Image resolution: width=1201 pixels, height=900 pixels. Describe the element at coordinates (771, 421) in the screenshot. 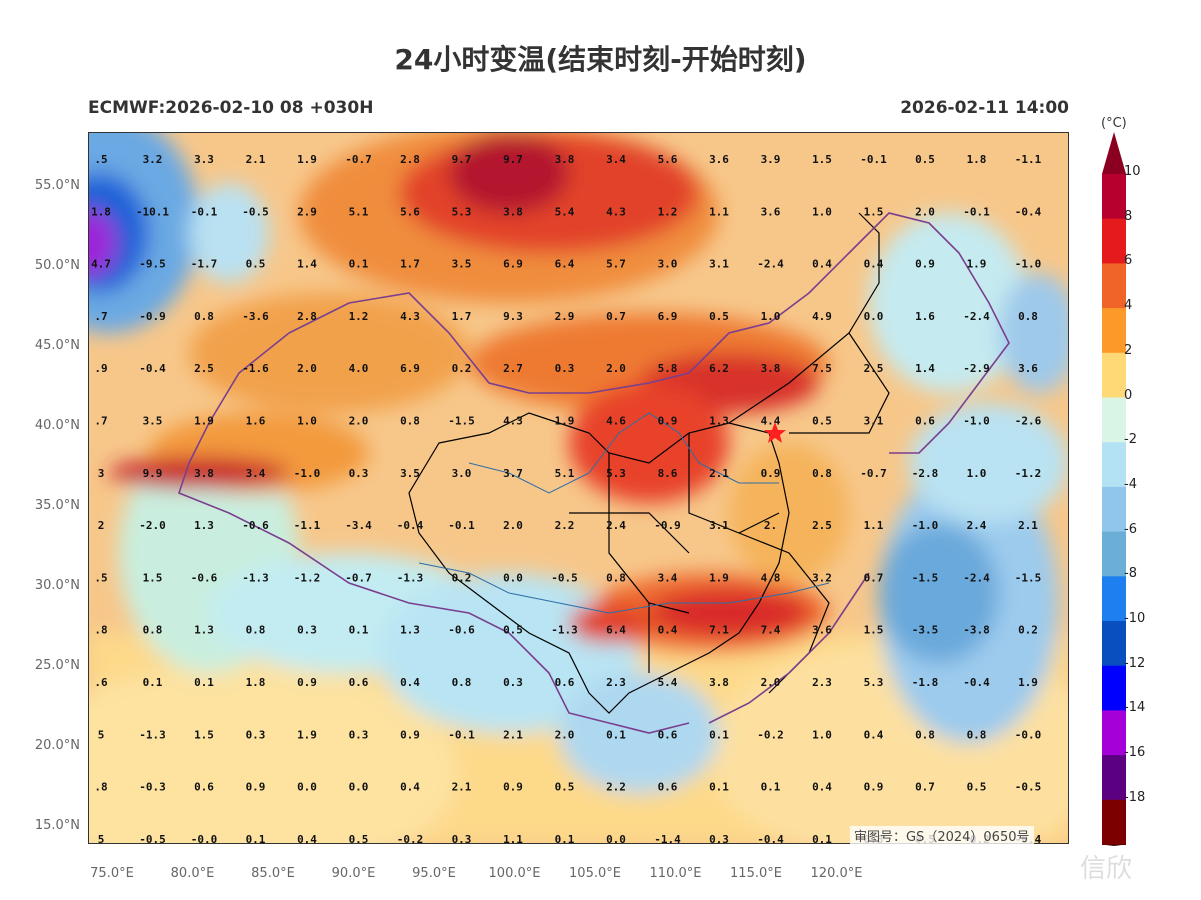

I see `temperature-value: 4.4` at that location.